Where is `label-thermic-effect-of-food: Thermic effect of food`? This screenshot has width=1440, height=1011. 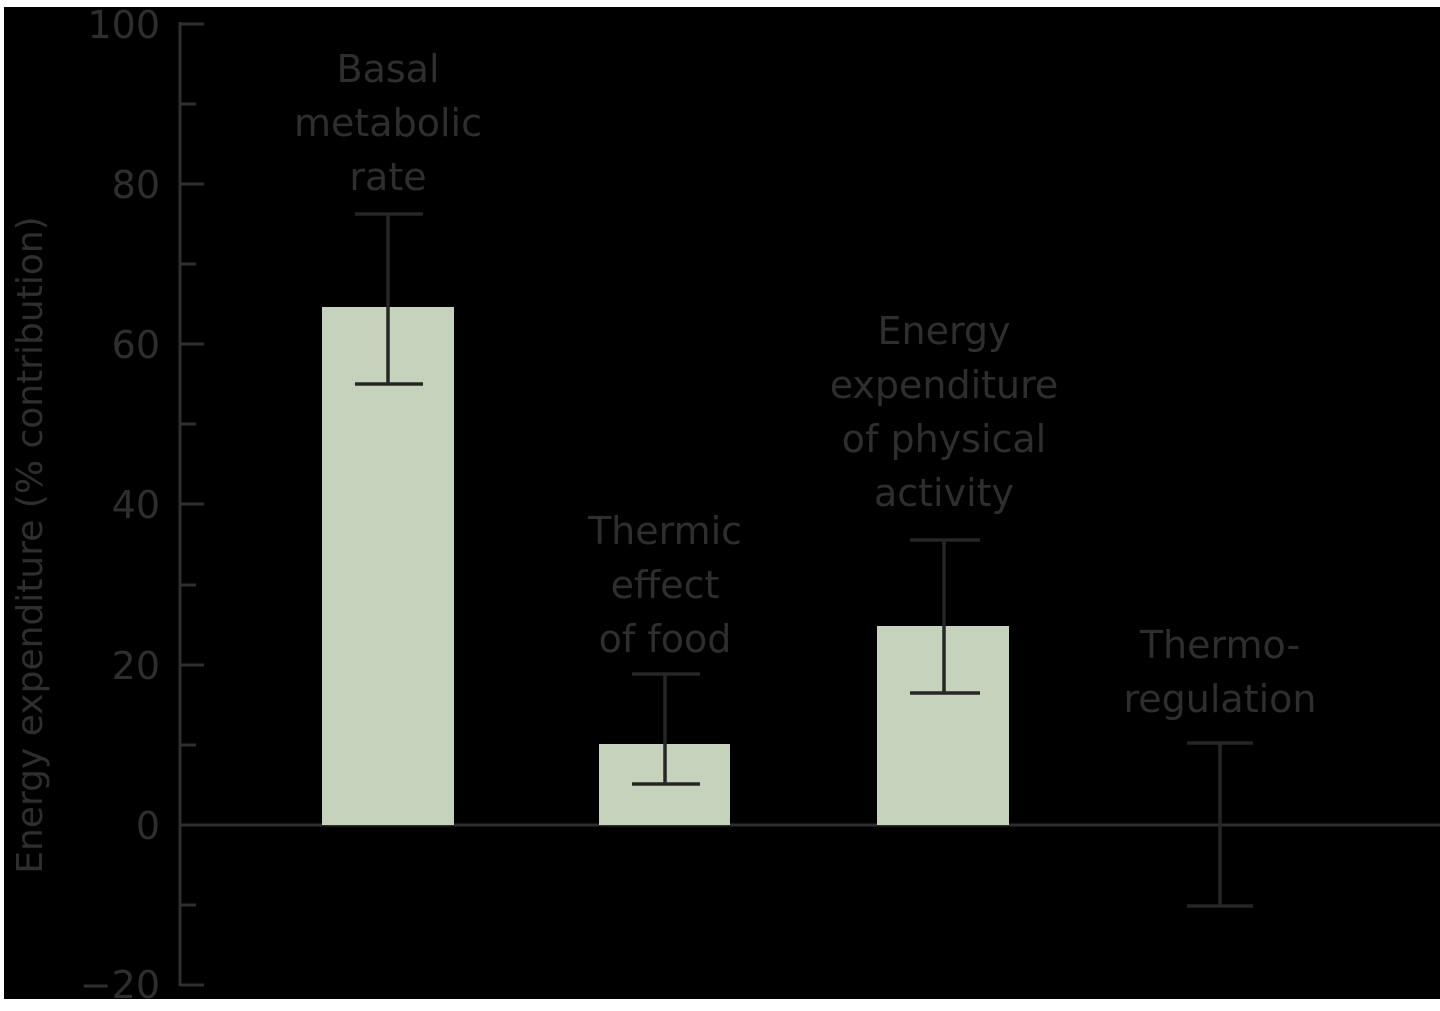
label-thermic-effect-of-food: Thermic effect of food is located at coordinates (664, 585).